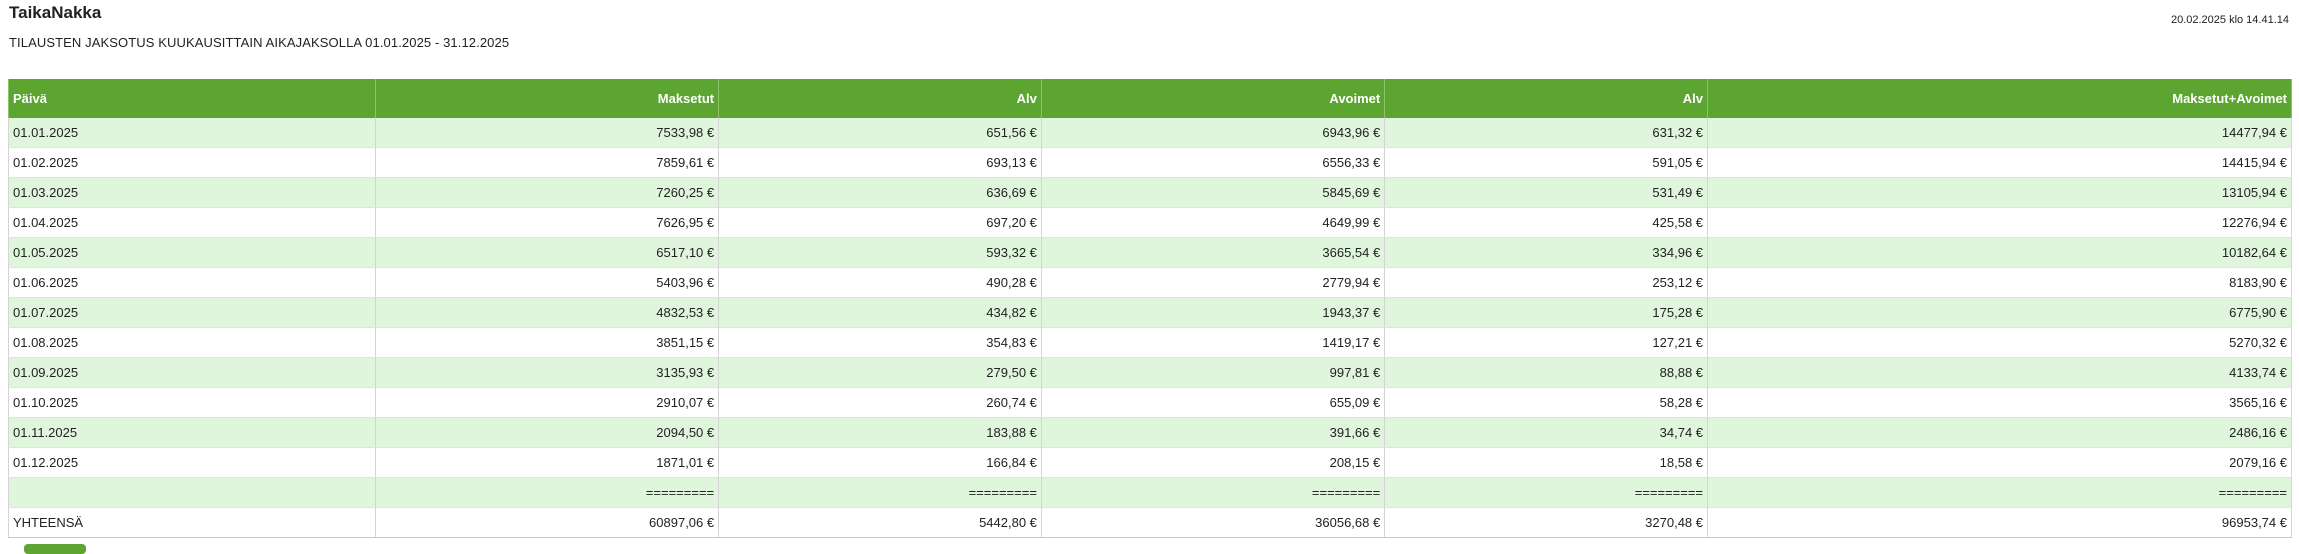 This screenshot has height=554, width=2299. Describe the element at coordinates (192, 522) in the screenshot. I see `cell-date: YHTEENSÄ` at that location.